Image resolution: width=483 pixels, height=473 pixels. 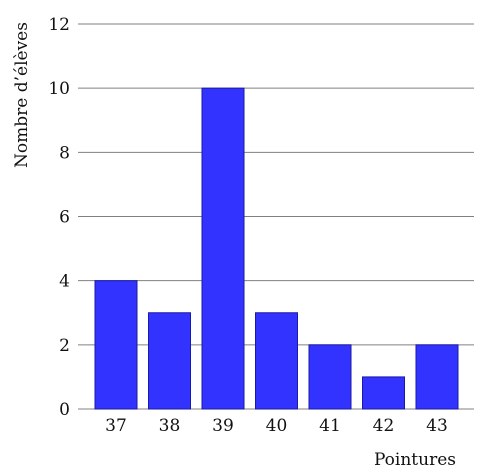 What do you see at coordinates (415, 460) in the screenshot?
I see `x-axis-title: Pointures` at bounding box center [415, 460].